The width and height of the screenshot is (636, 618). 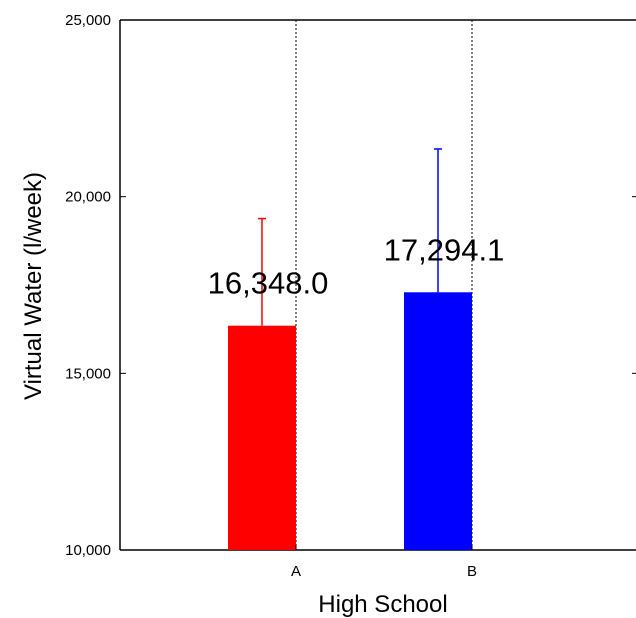 What do you see at coordinates (262, 437) in the screenshot?
I see `bar-a` at bounding box center [262, 437].